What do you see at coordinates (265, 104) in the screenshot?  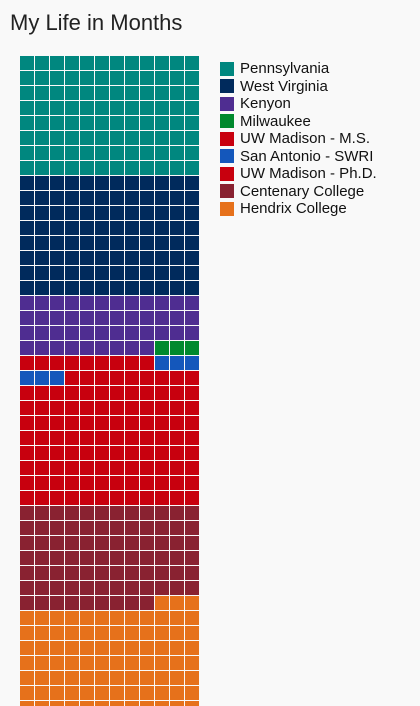 I see `legend-label: Kenyon` at bounding box center [265, 104].